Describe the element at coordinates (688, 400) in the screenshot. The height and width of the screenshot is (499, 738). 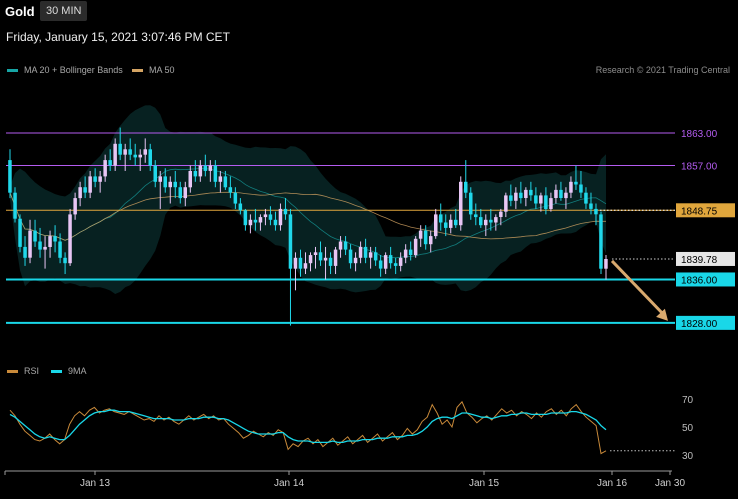
I see `rsi-tick-70: 70` at that location.